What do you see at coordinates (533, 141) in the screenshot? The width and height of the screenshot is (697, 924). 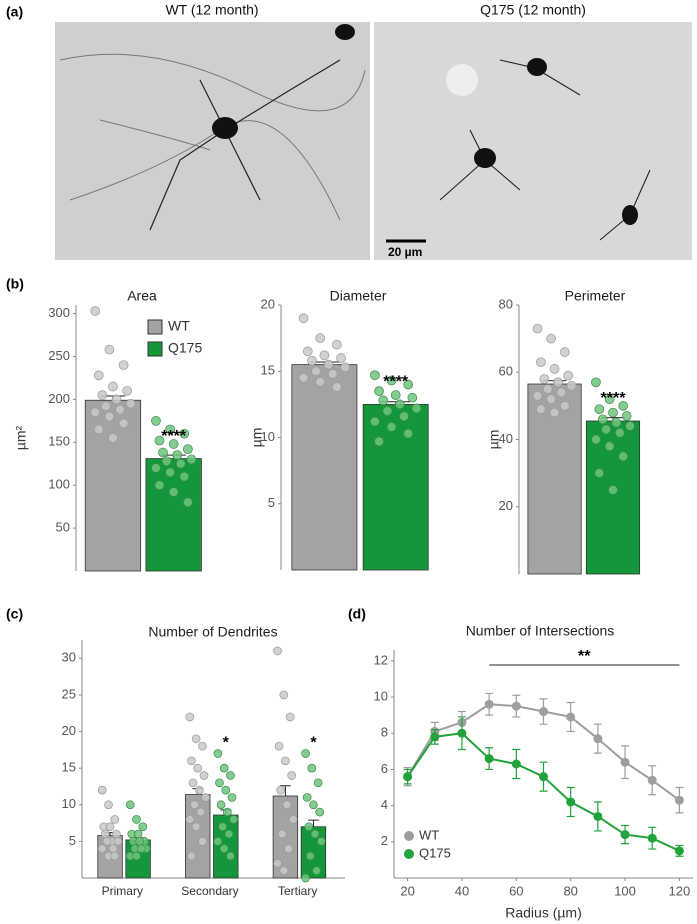 I see `micrograph-q175` at bounding box center [533, 141].